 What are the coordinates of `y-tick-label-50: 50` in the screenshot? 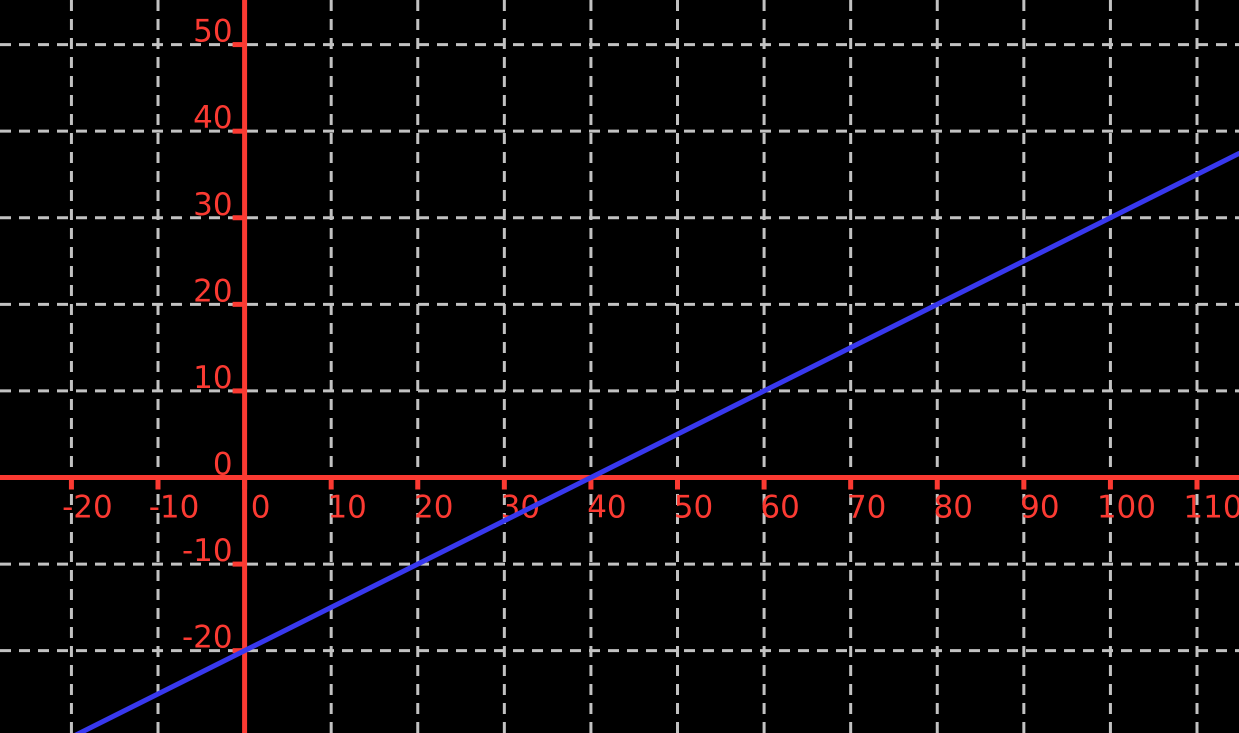 It's located at (212, 32).